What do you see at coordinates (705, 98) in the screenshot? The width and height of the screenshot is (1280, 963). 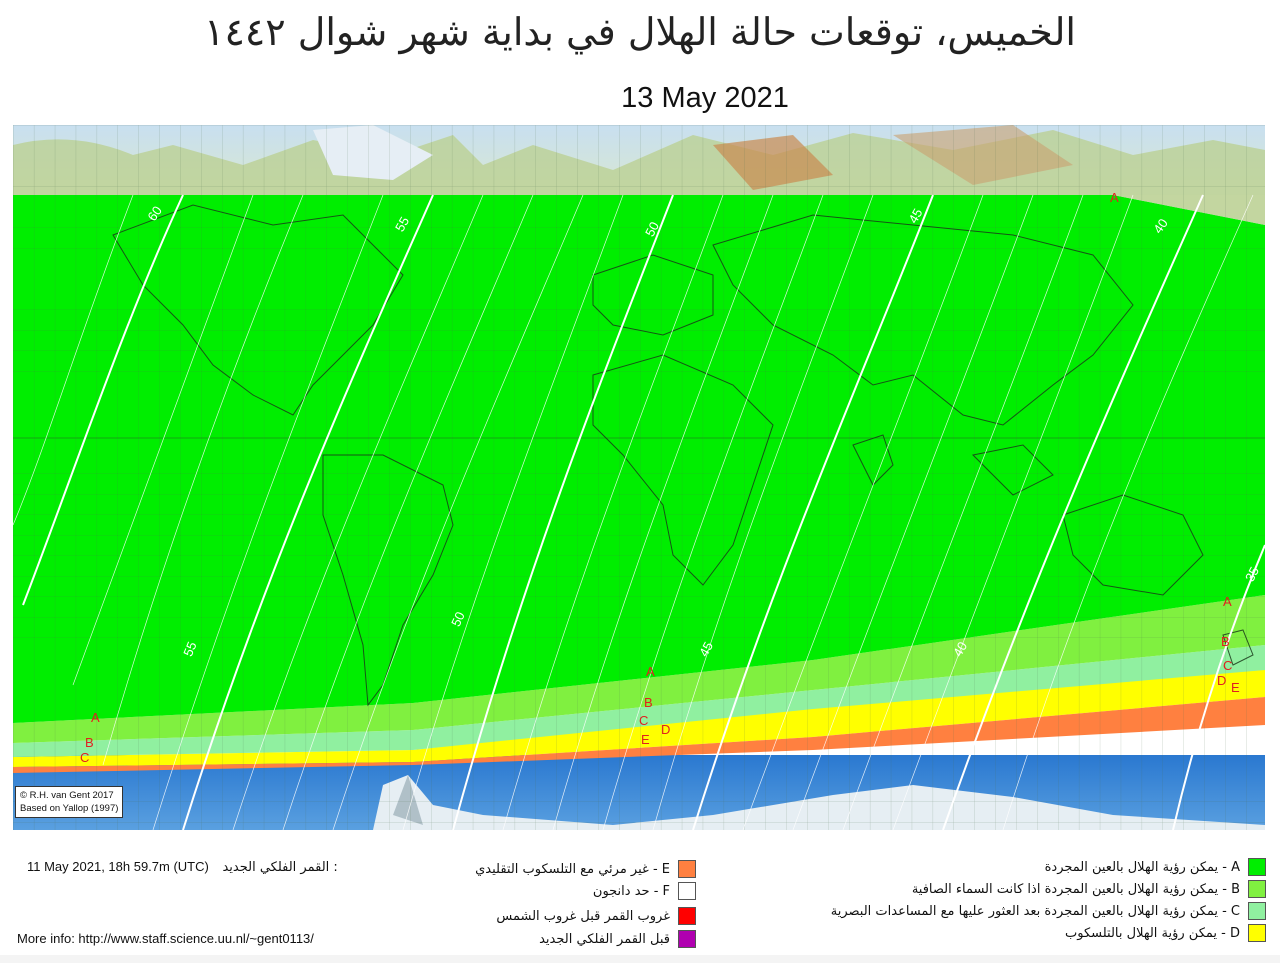 I see `map-date: 13 May 2021` at bounding box center [705, 98].